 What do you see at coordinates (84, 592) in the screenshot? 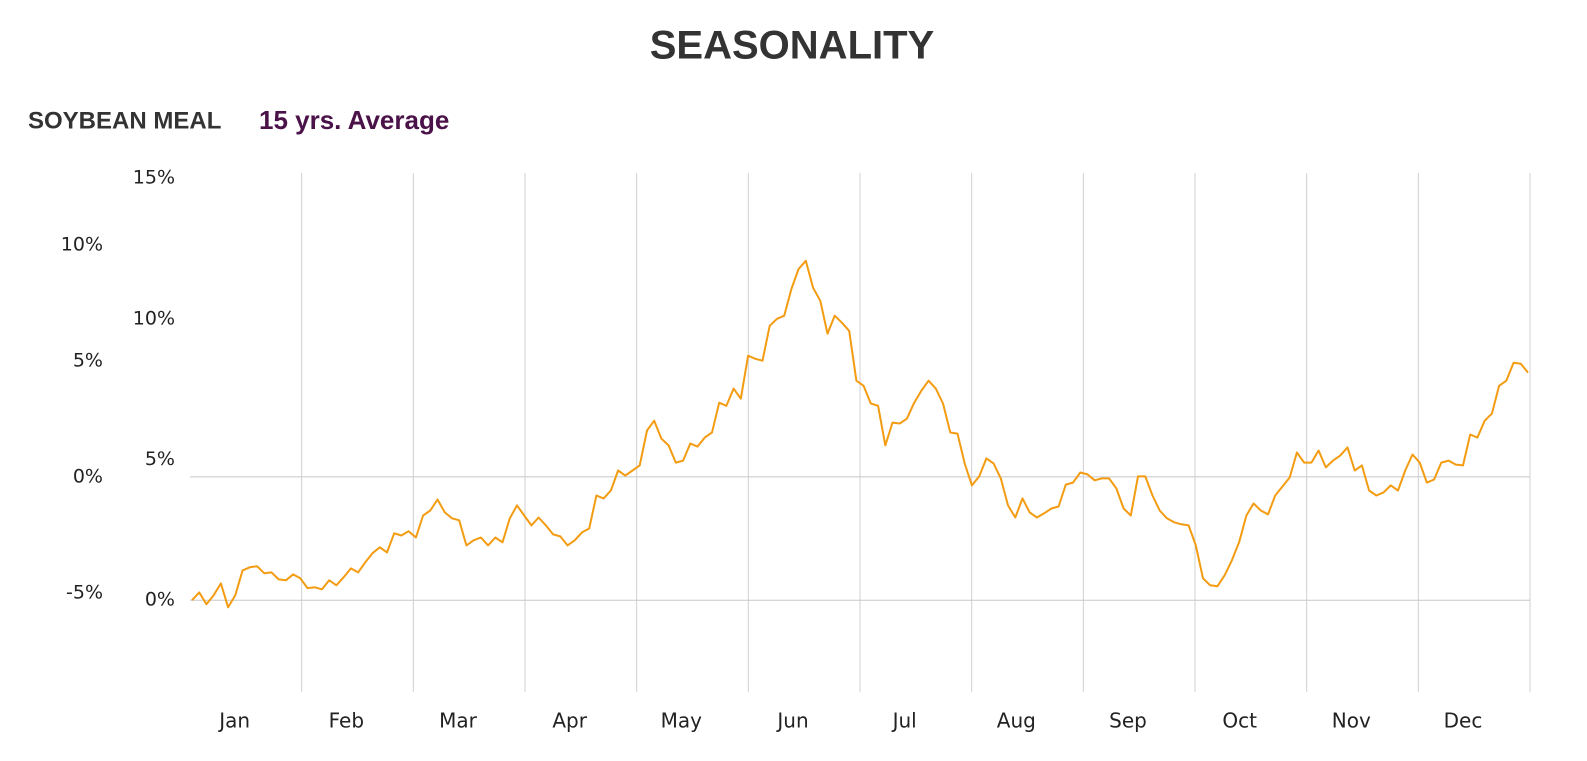
I see `y2-tick-label: -5%` at bounding box center [84, 592].